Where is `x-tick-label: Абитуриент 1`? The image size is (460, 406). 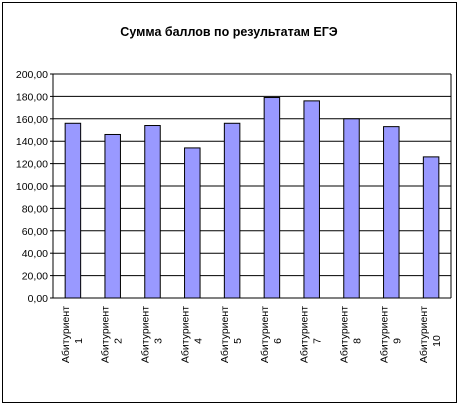 x-tick-label: Абитуриент 1 is located at coordinates (72, 334).